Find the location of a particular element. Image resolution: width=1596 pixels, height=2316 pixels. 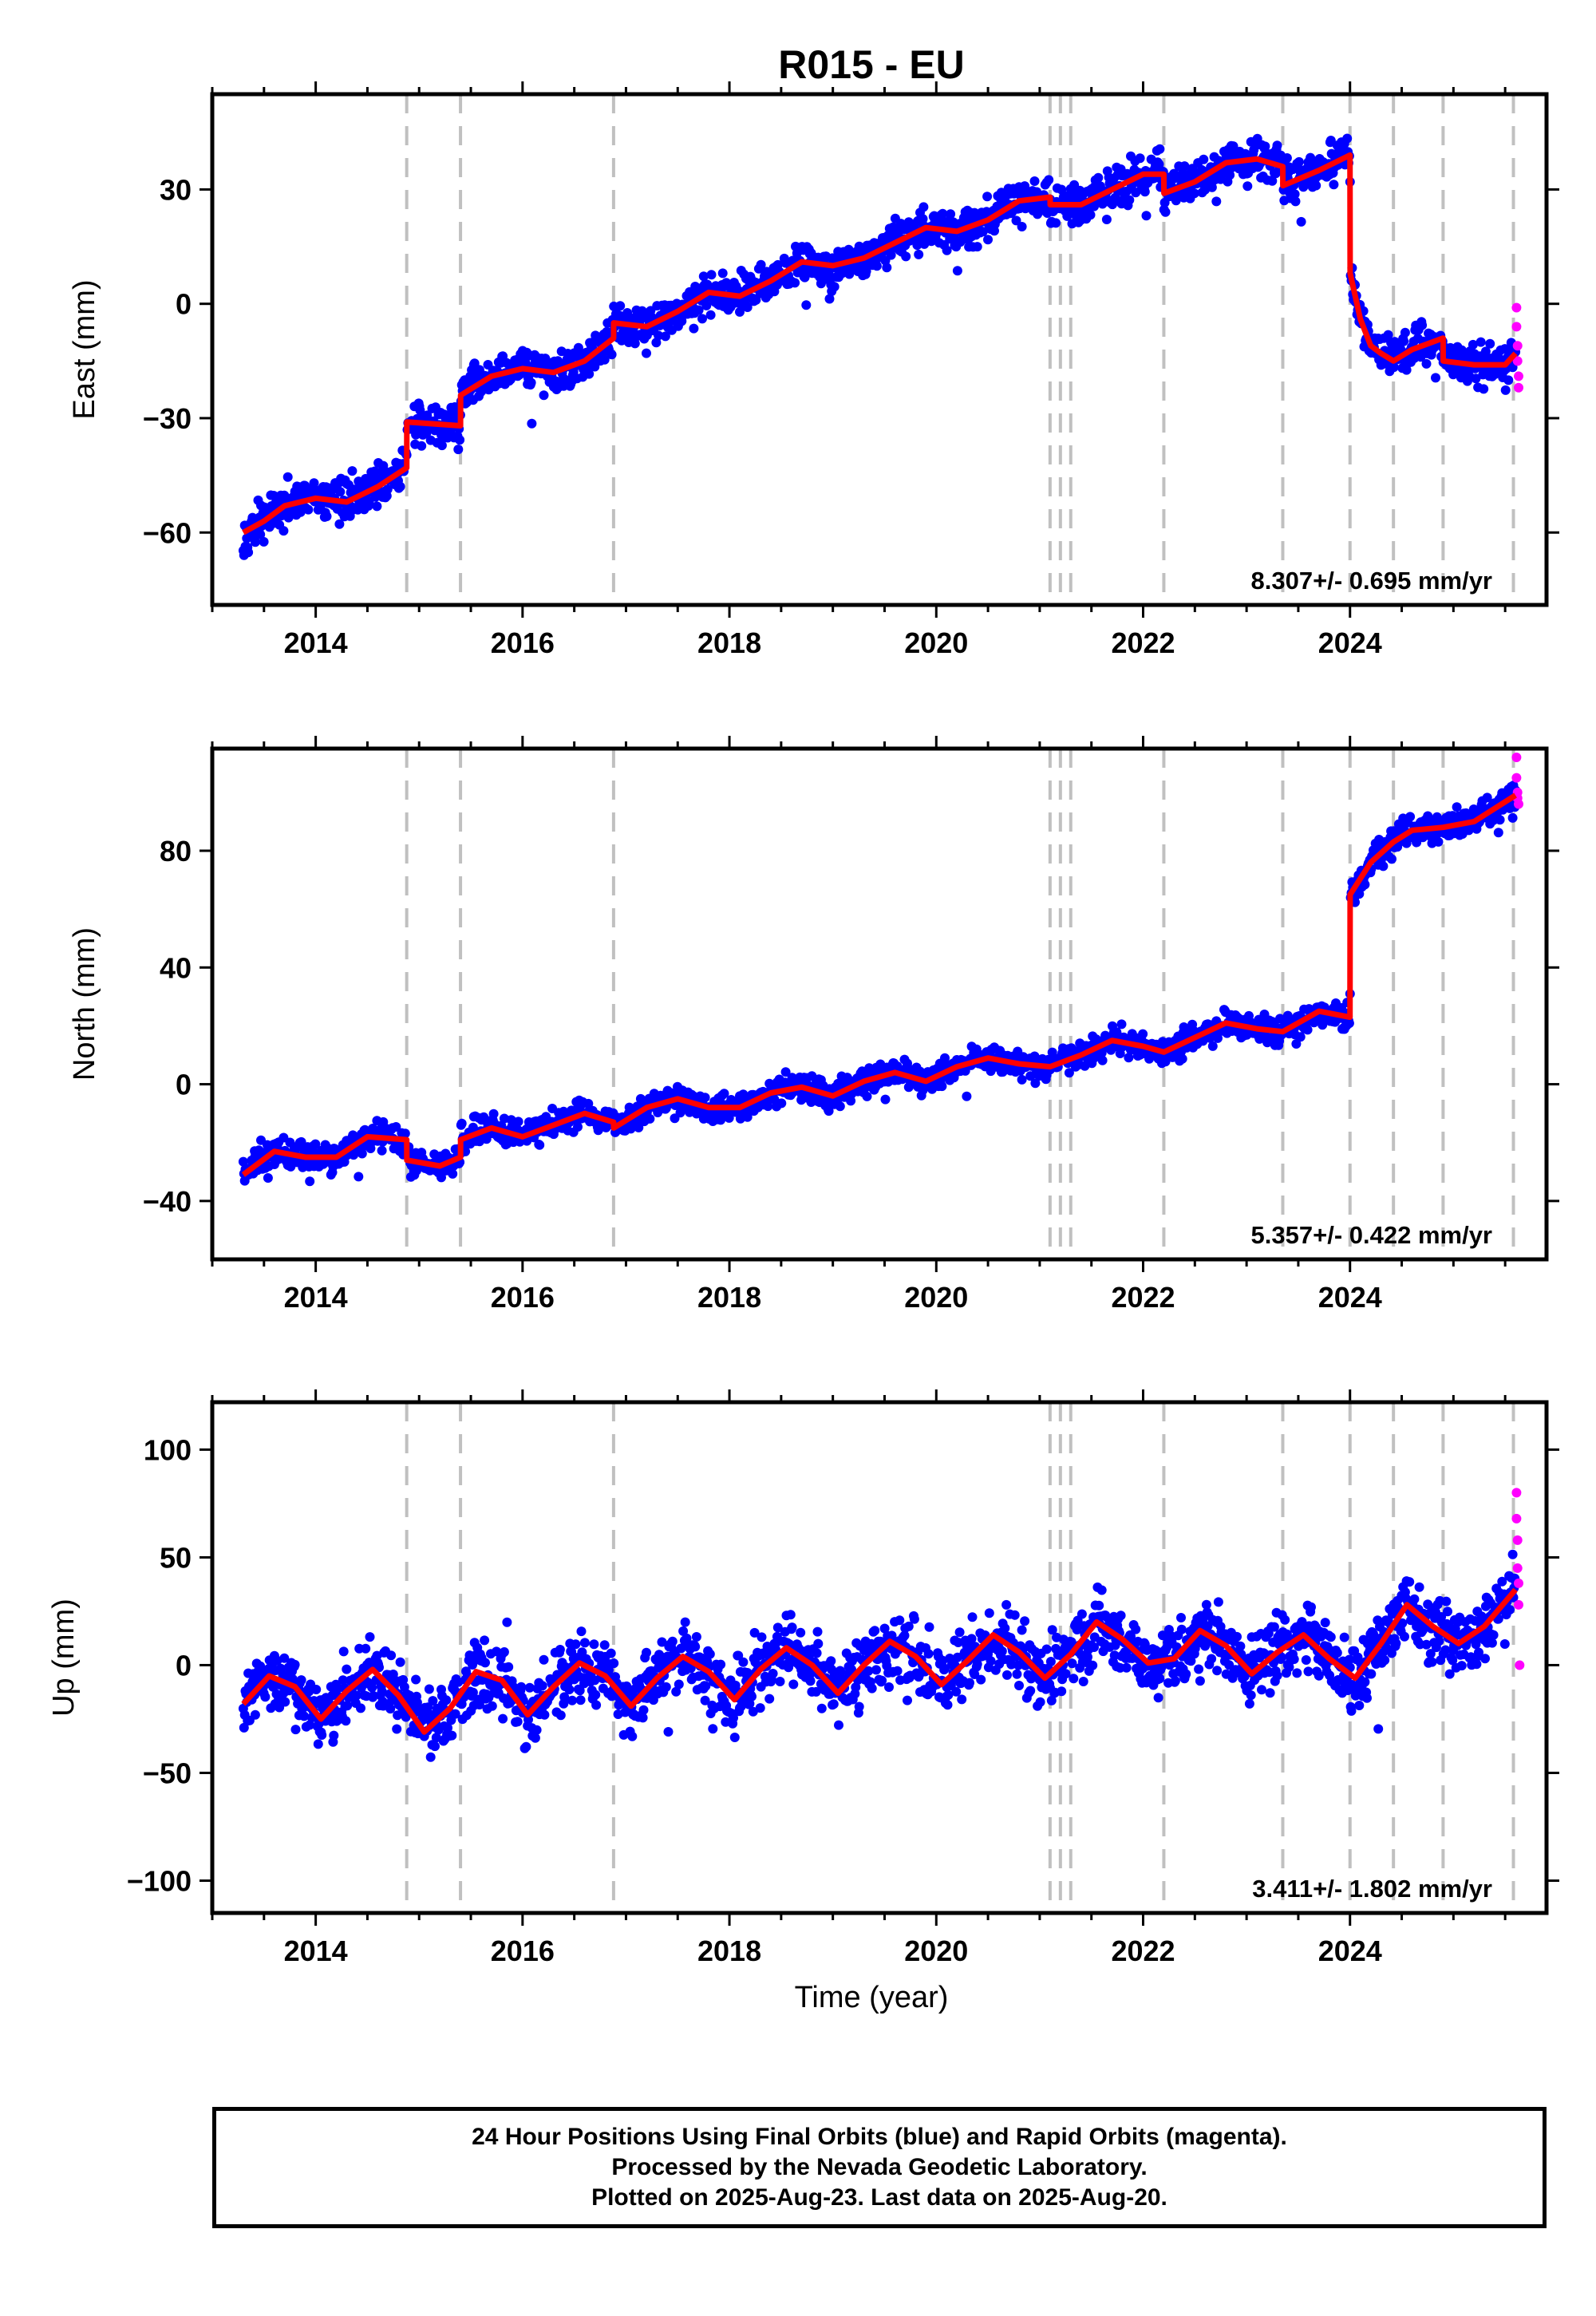

north-x-tick-label: 2020 is located at coordinates (936, 1297).